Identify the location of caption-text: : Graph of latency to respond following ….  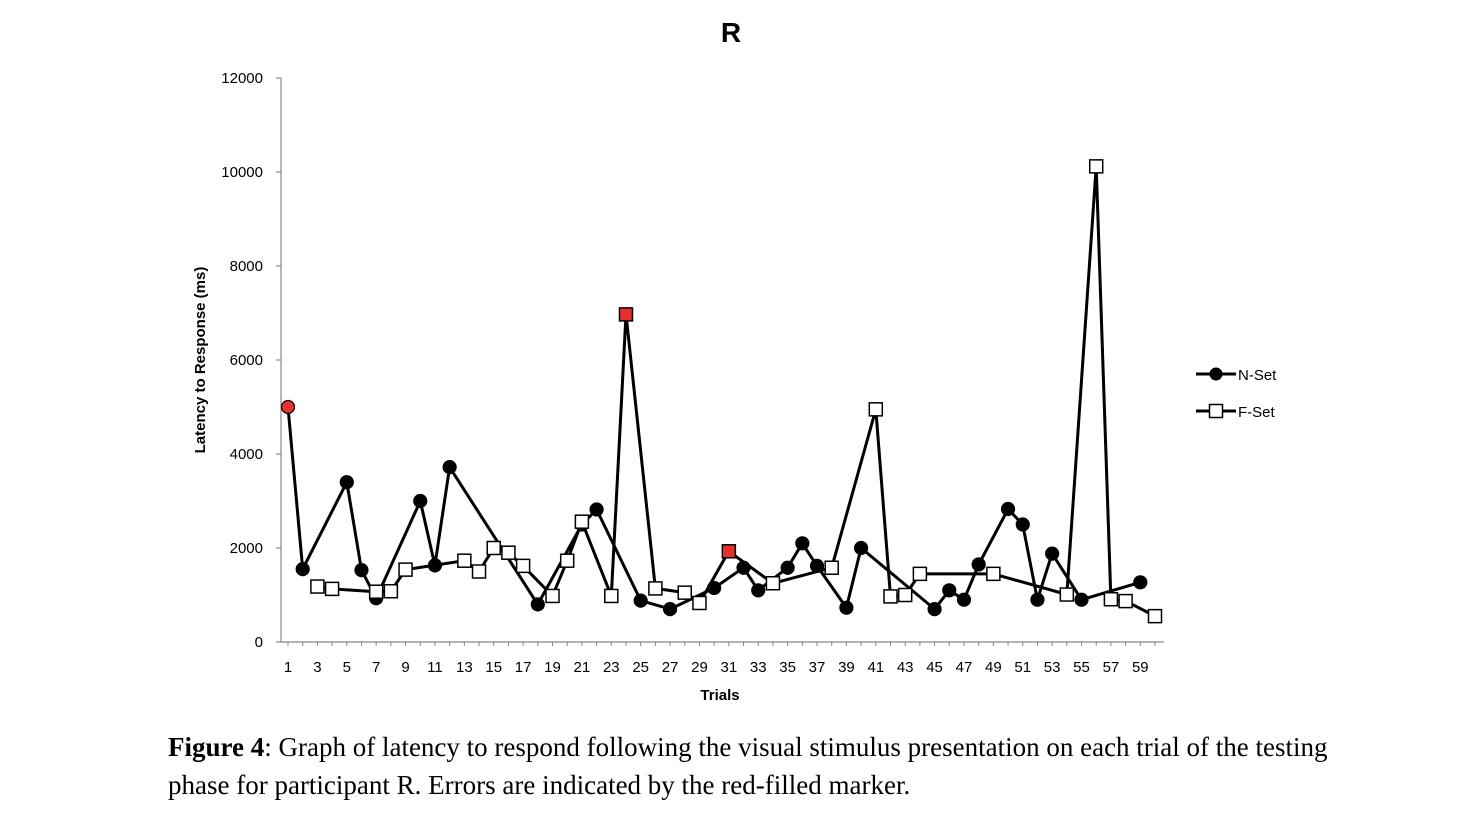
(748, 766).